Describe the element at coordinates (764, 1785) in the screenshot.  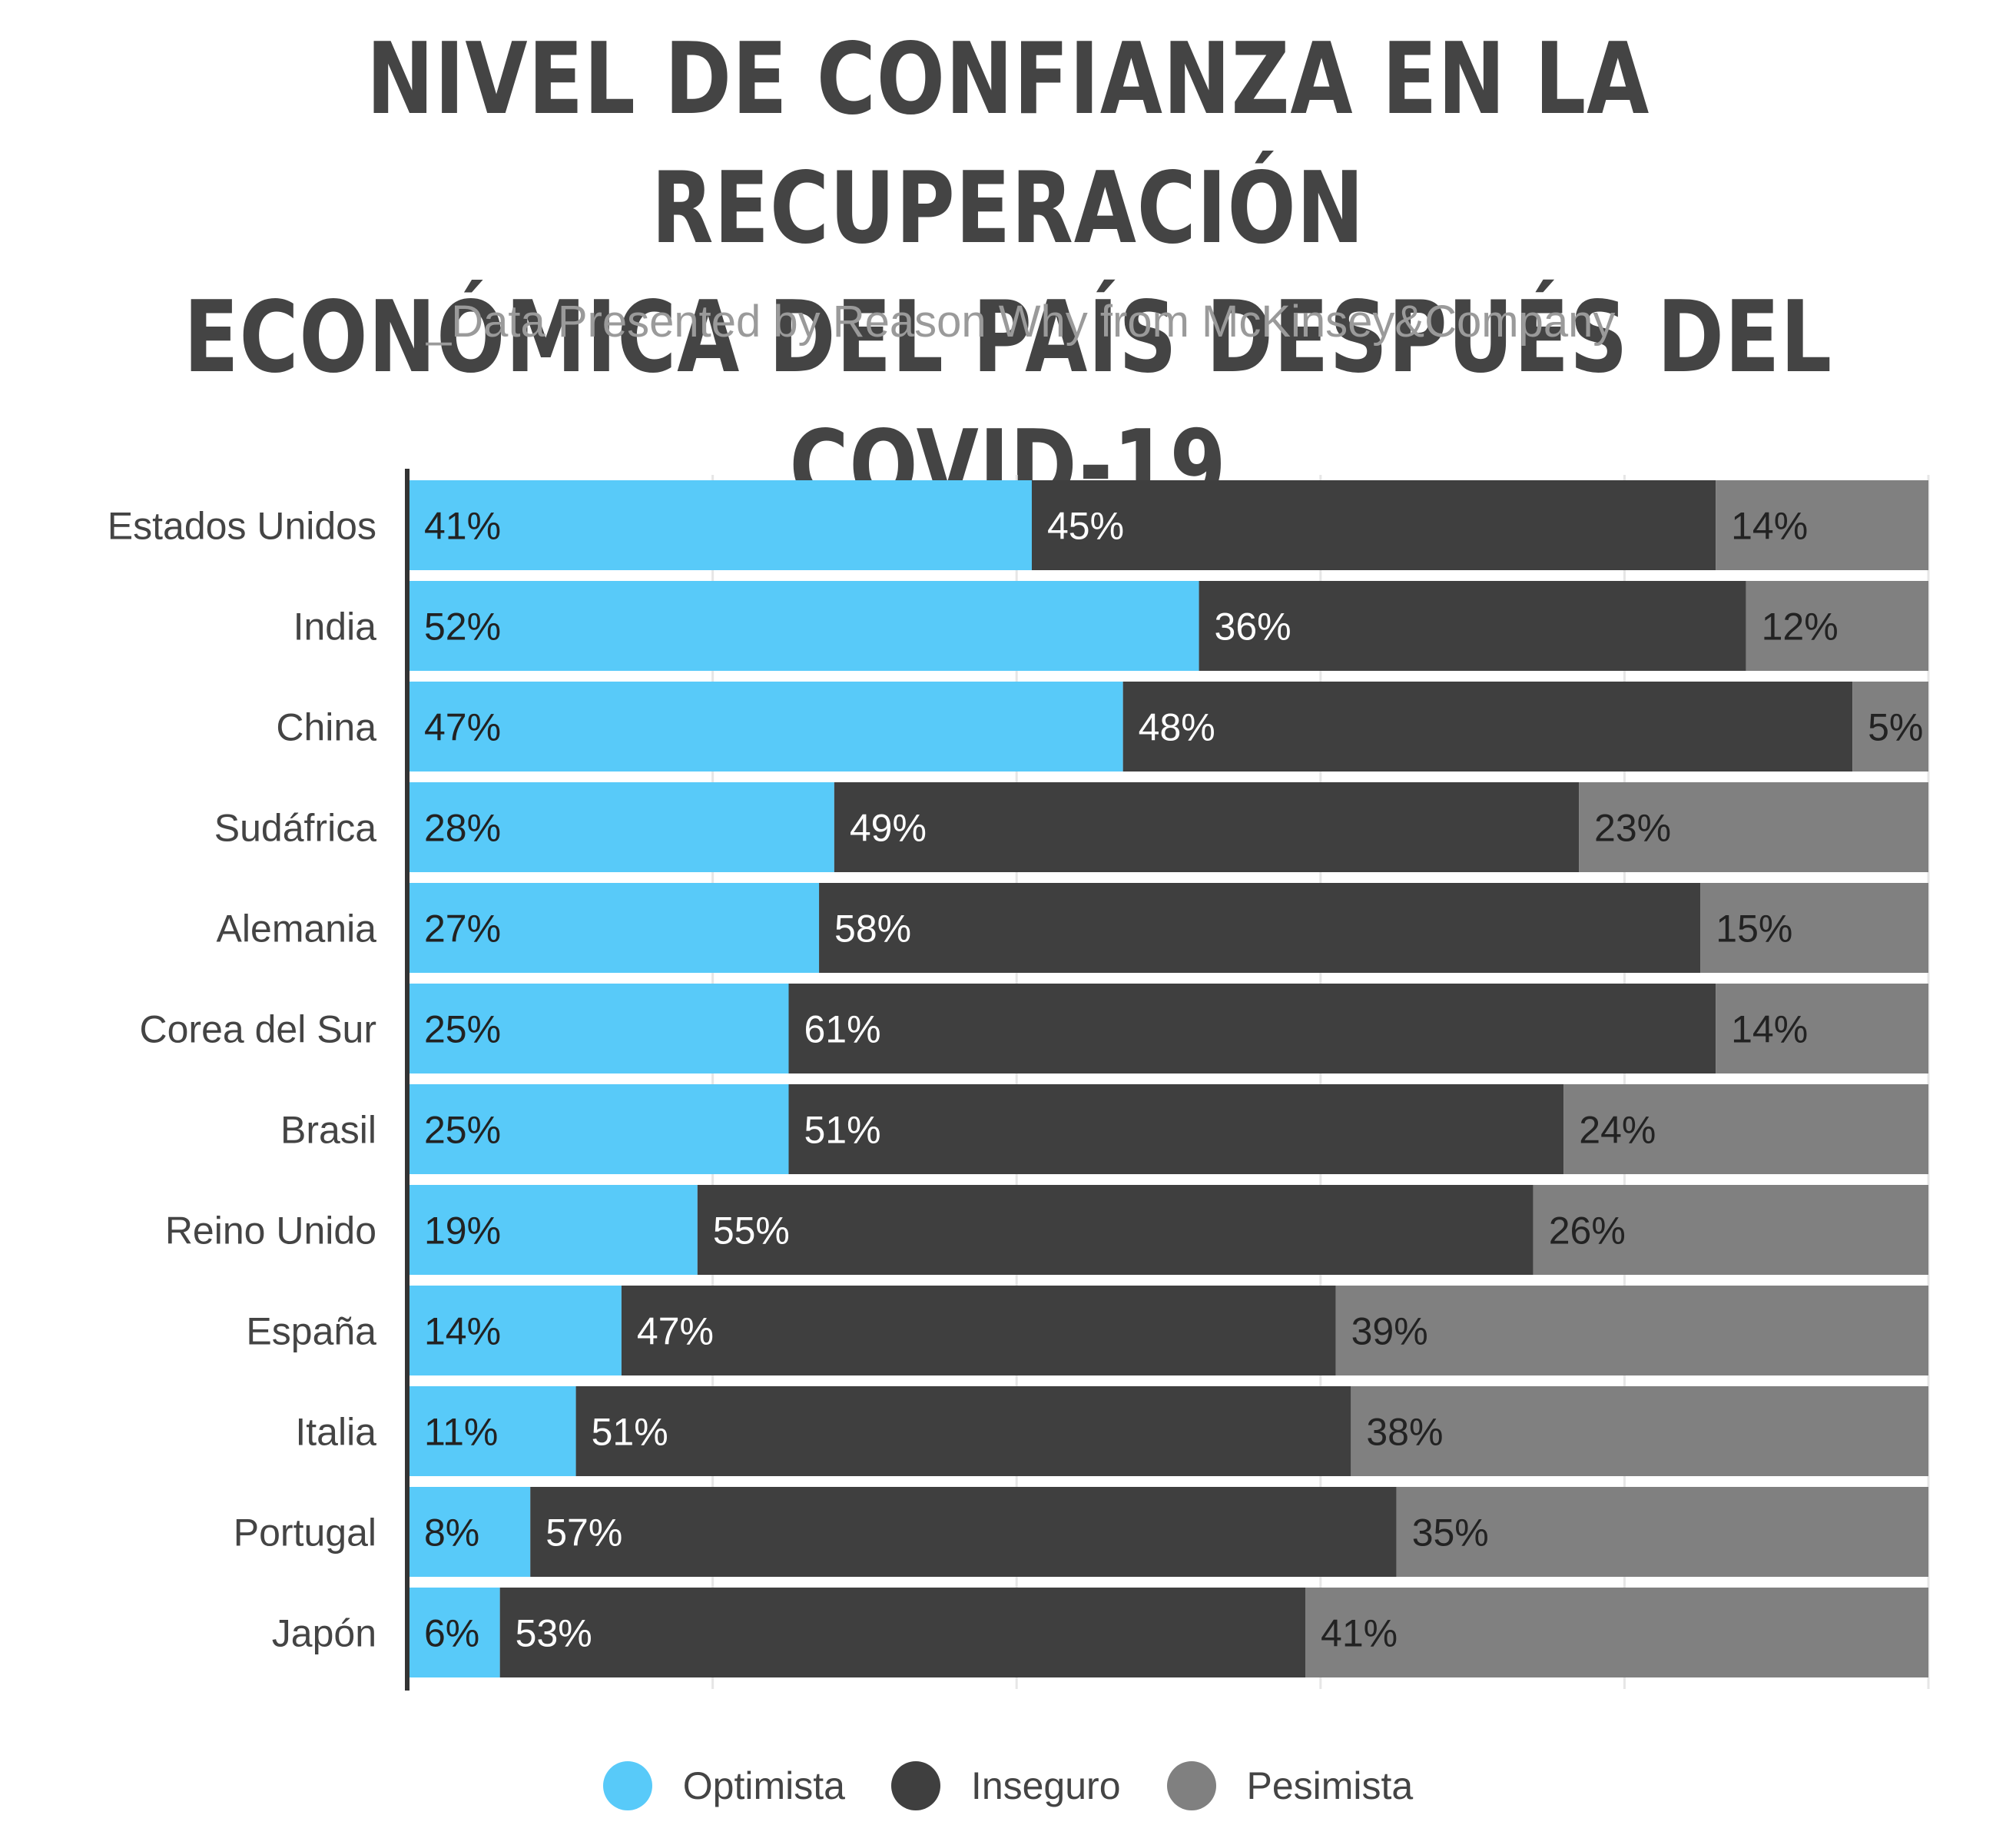
I see `legend-label-optimista: Optimista` at that location.